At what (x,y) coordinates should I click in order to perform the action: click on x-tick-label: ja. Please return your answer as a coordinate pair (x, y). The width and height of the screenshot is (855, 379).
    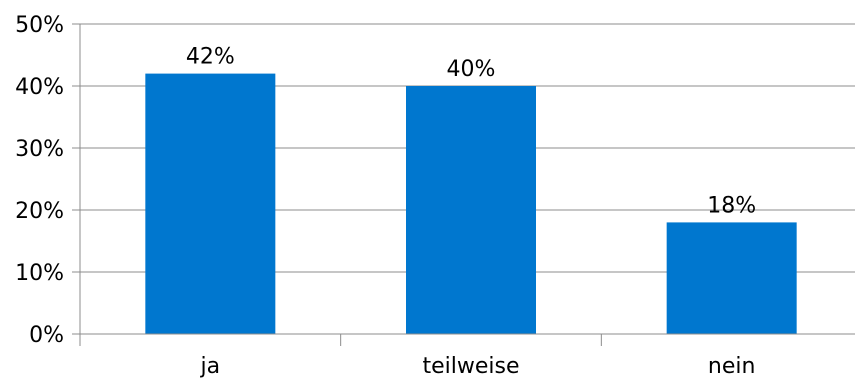
    Looking at the image, I should click on (210, 366).